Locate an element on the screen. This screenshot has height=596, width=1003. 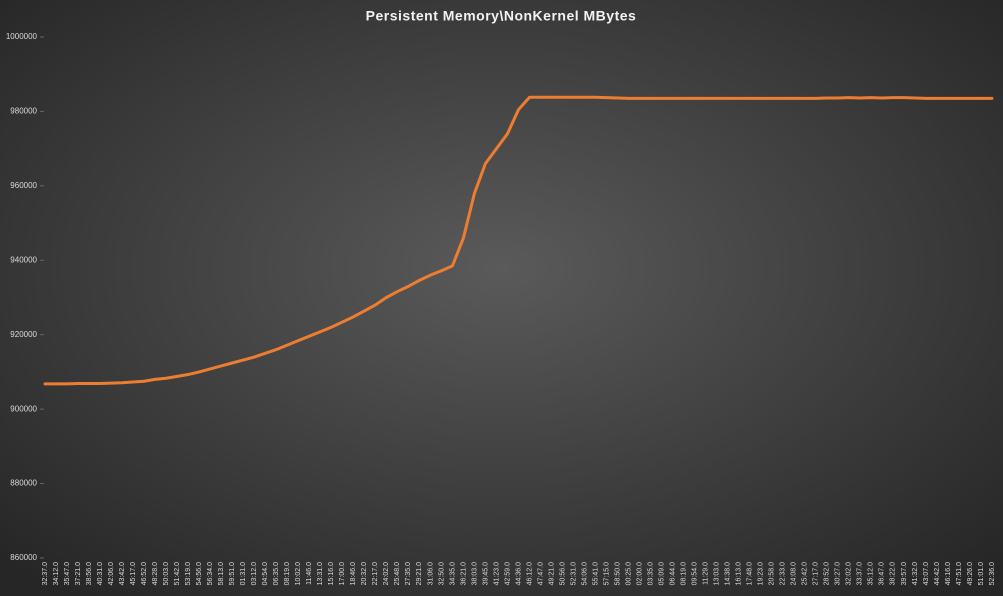
x-tick-label: 20:58.0 is located at coordinates (772, 573).